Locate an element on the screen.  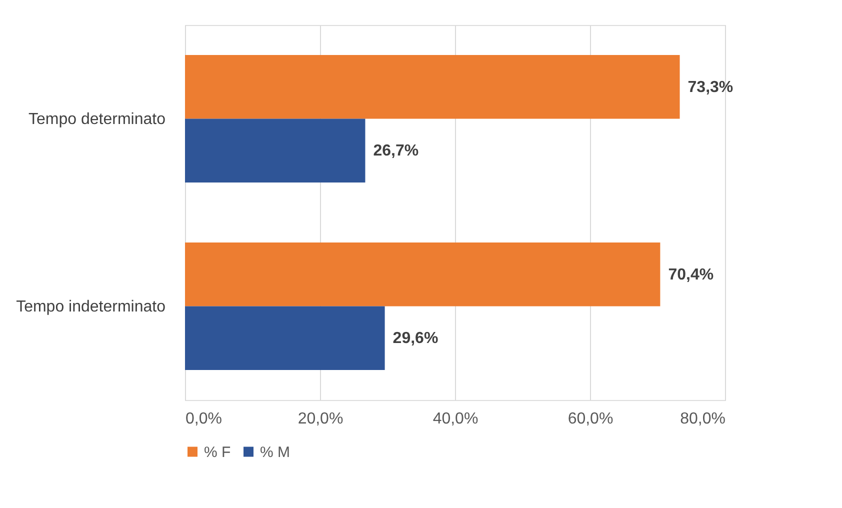
data-label: 29,6% is located at coordinates (415, 339).